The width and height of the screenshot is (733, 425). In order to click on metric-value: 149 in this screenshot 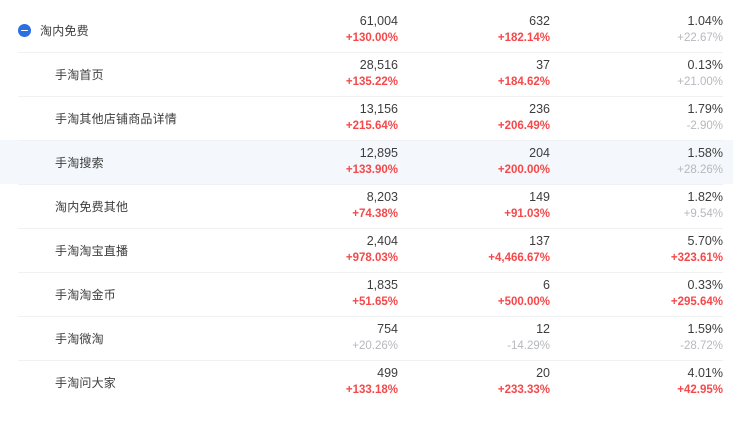, I will do `click(539, 197)`.